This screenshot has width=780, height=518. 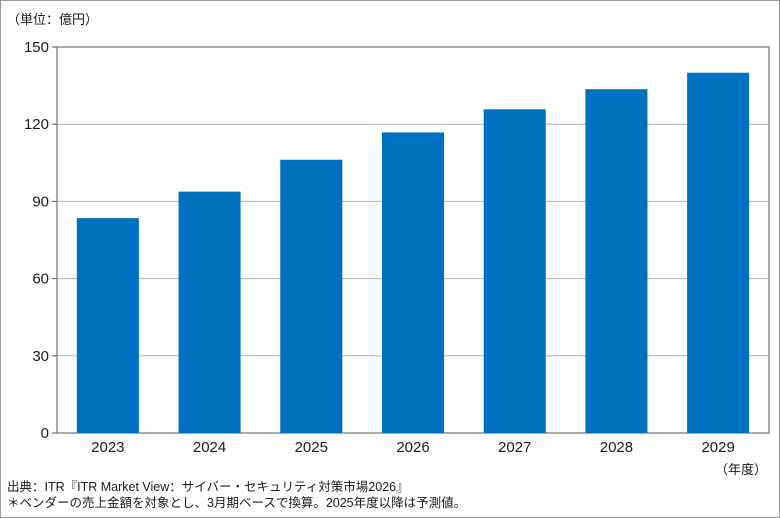 What do you see at coordinates (40, 201) in the screenshot?
I see `y-tick-label: 90` at bounding box center [40, 201].